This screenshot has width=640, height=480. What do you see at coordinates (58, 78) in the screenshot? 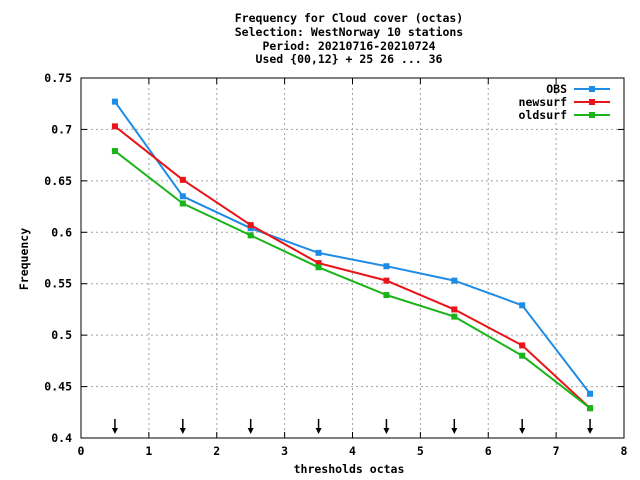
I see `y-tick-label: 0.75` at bounding box center [58, 78].